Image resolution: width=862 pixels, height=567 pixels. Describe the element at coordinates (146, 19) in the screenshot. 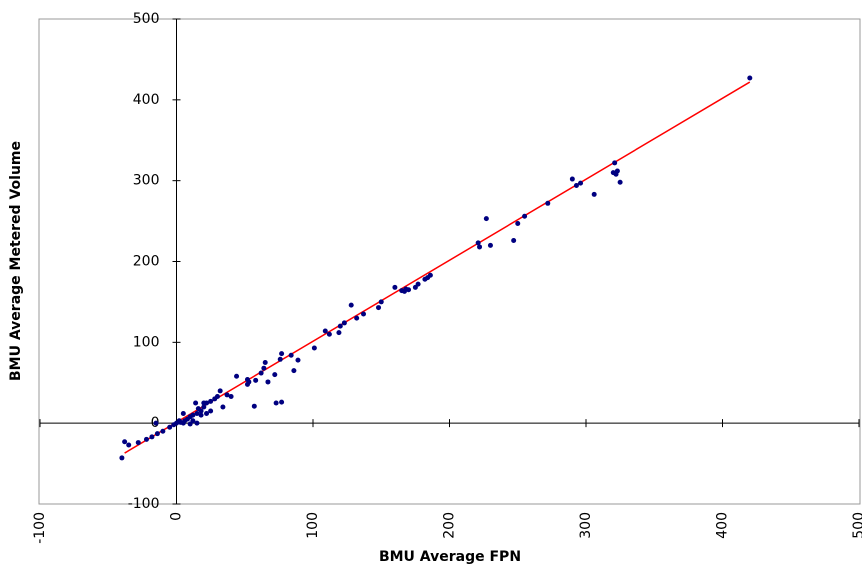

I see `y-tick-label: 500` at that location.